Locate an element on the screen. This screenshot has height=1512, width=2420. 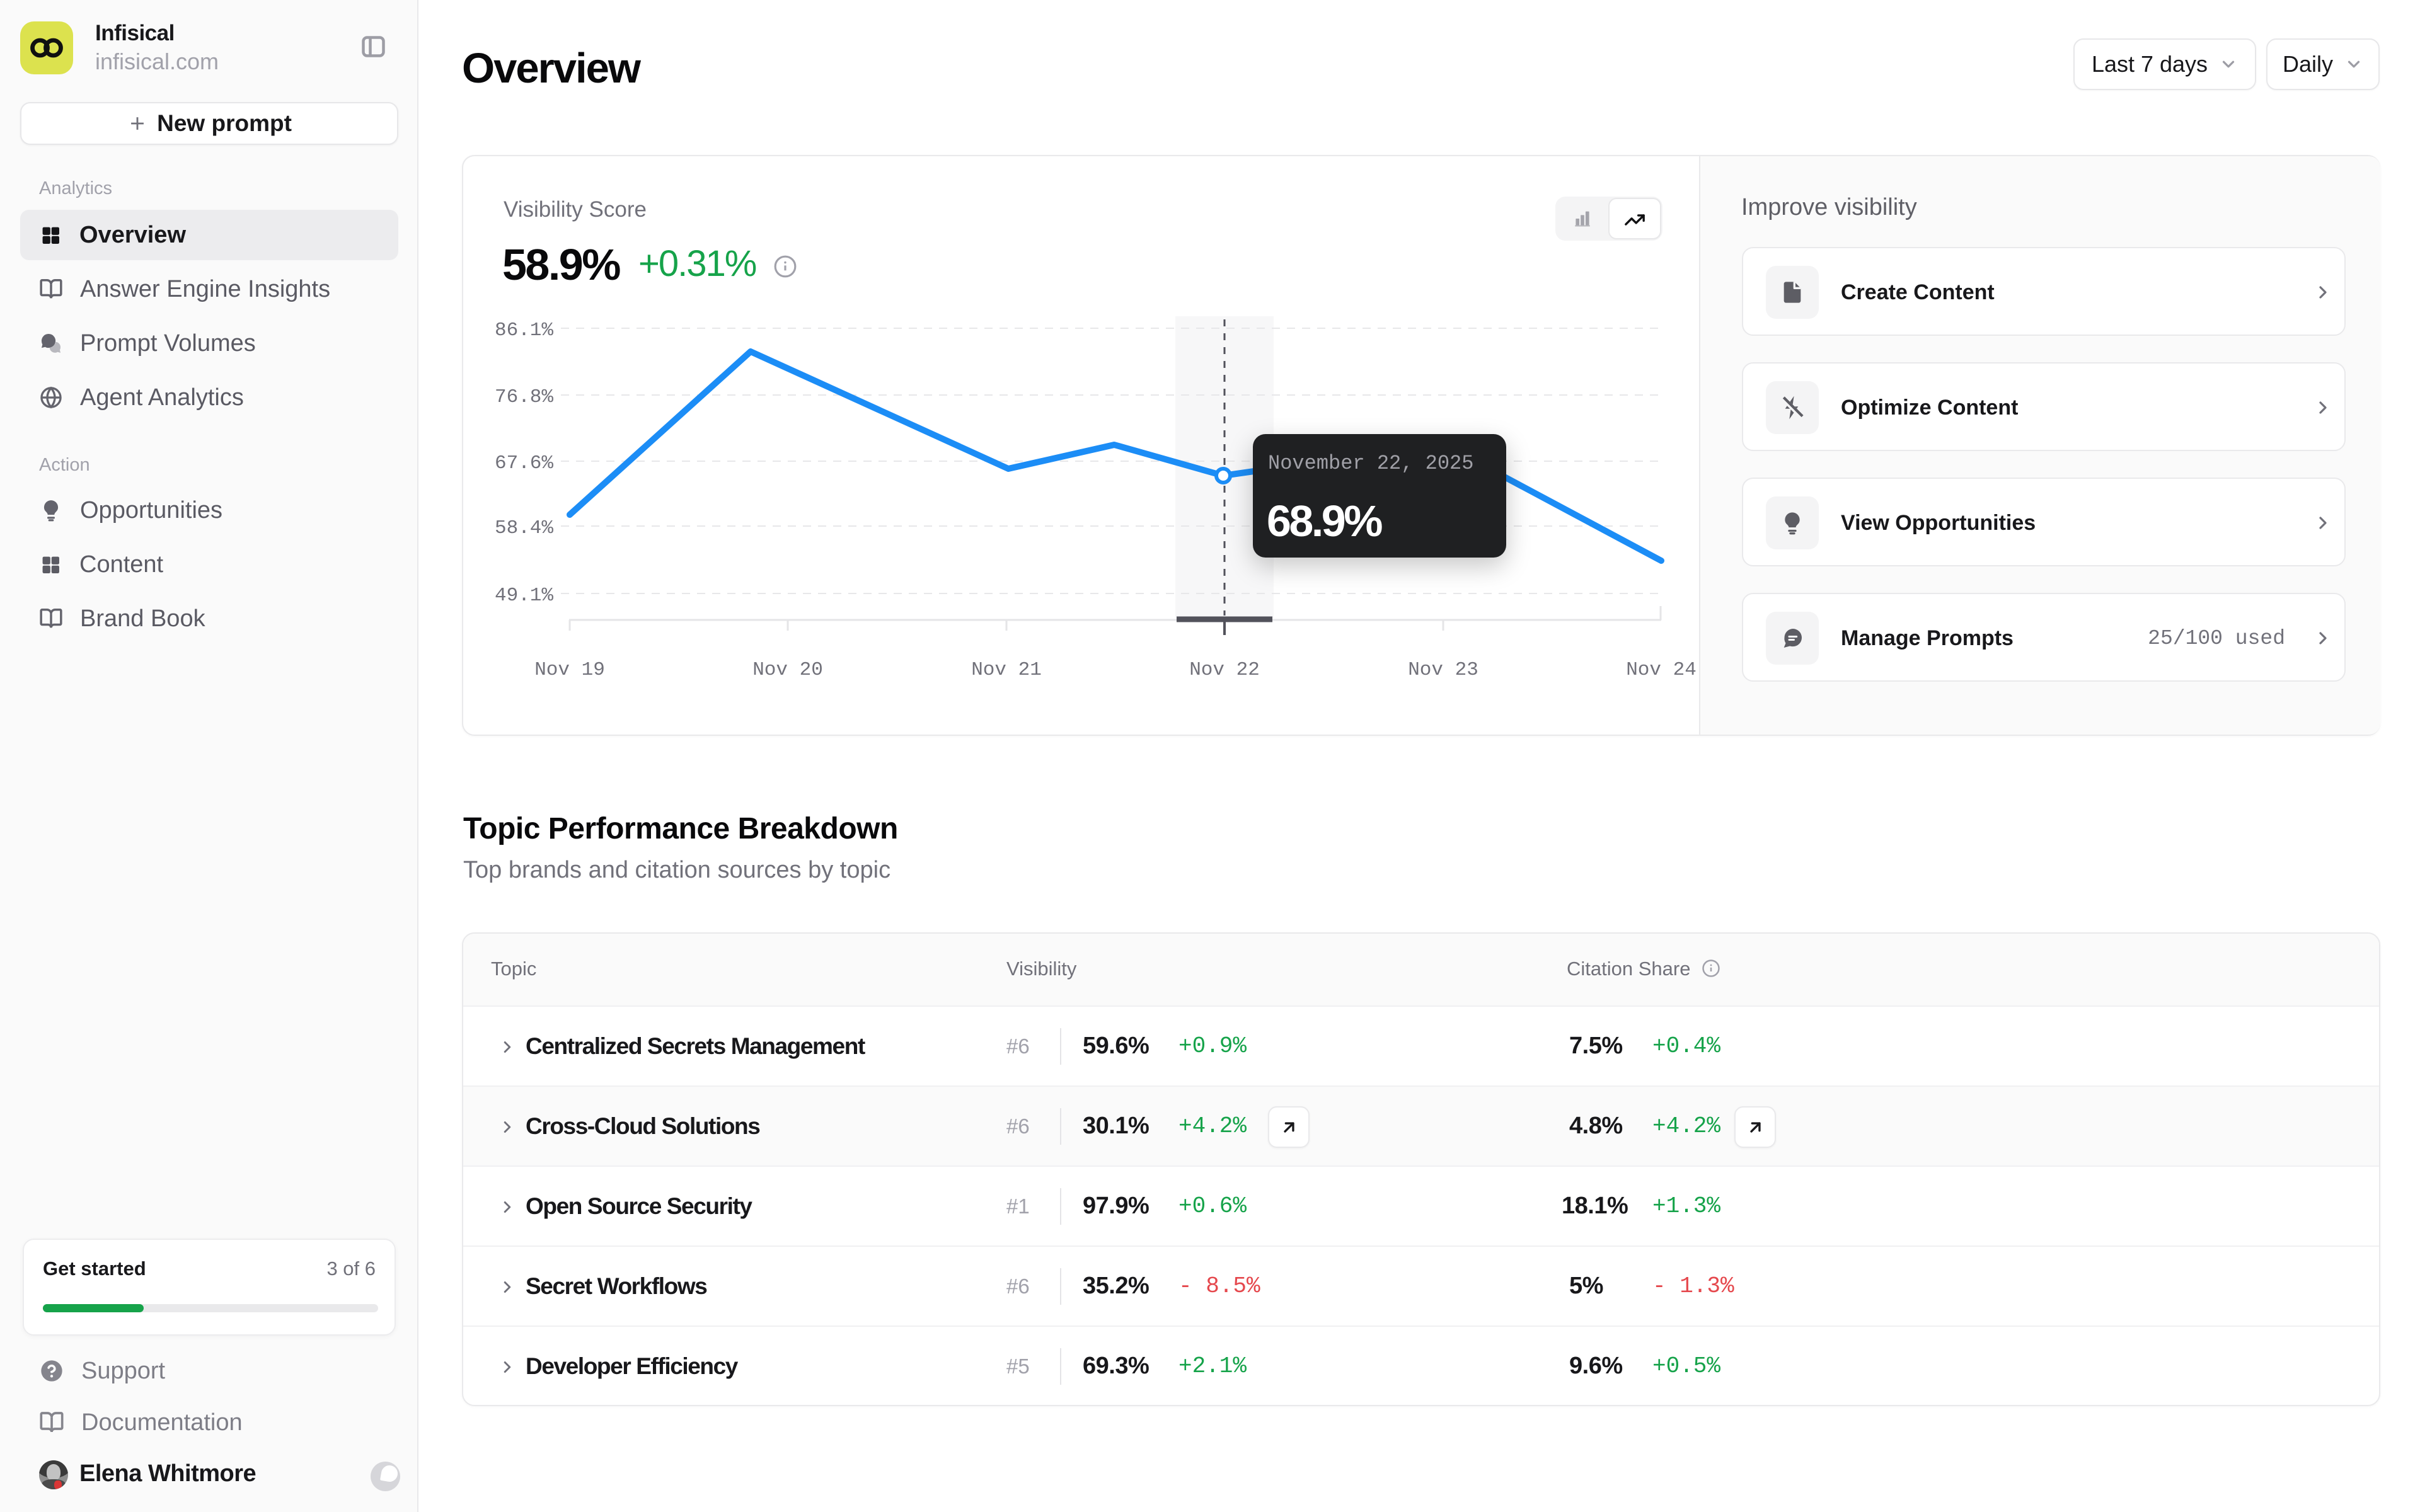
svg-text: 76.8% is located at coordinates (524, 397).